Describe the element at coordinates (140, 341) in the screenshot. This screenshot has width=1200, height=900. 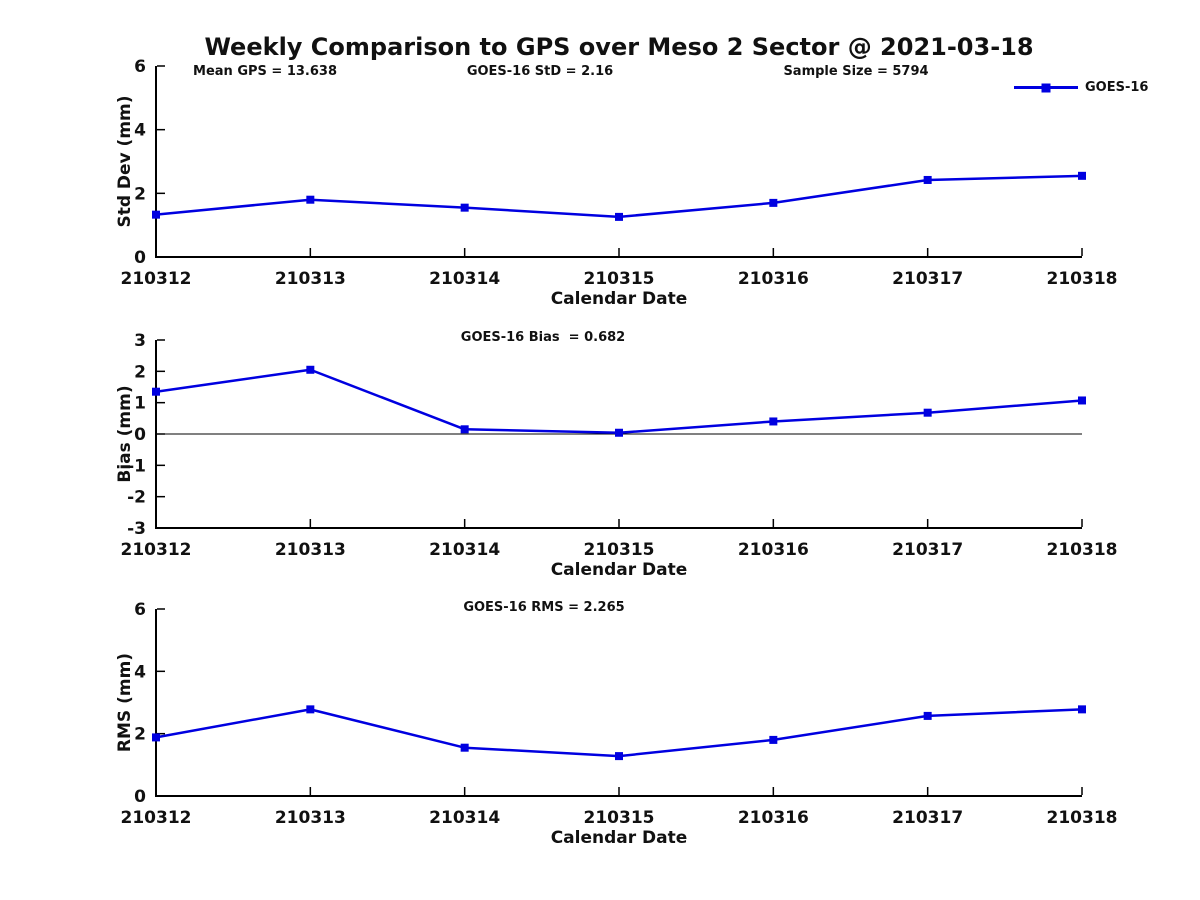
I see `y-tick-label: 3` at that location.